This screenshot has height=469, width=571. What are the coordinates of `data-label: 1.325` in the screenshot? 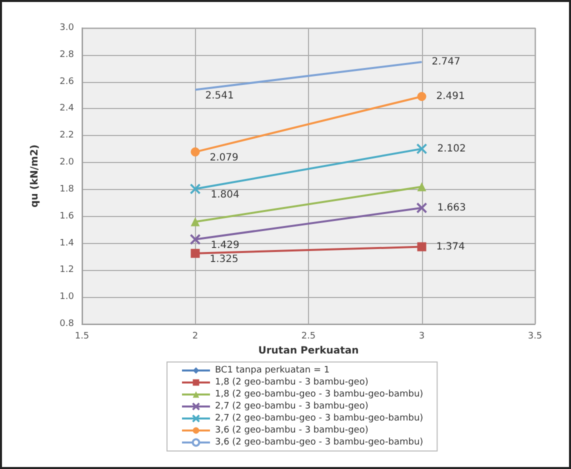 It's located at (224, 259).